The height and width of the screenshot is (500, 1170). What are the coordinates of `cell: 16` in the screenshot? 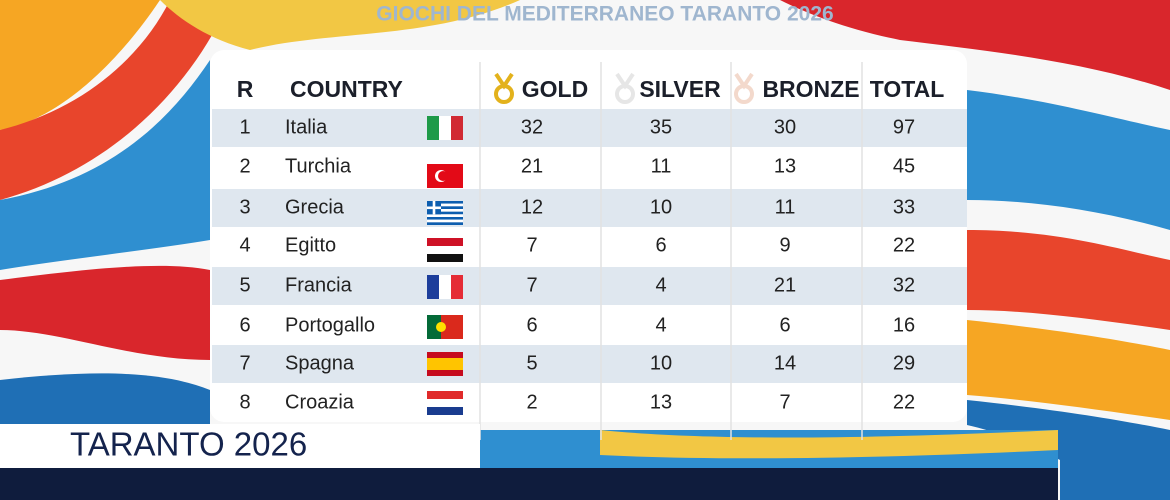 It's located at (904, 325).